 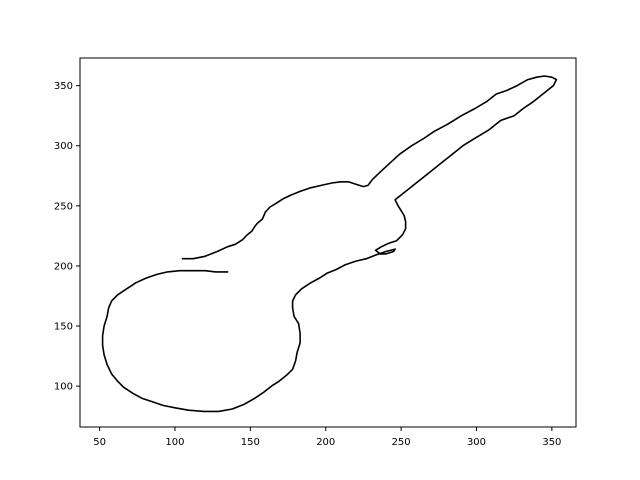 What do you see at coordinates (63, 327) in the screenshot?
I see `y-tick-label: 150` at bounding box center [63, 327].